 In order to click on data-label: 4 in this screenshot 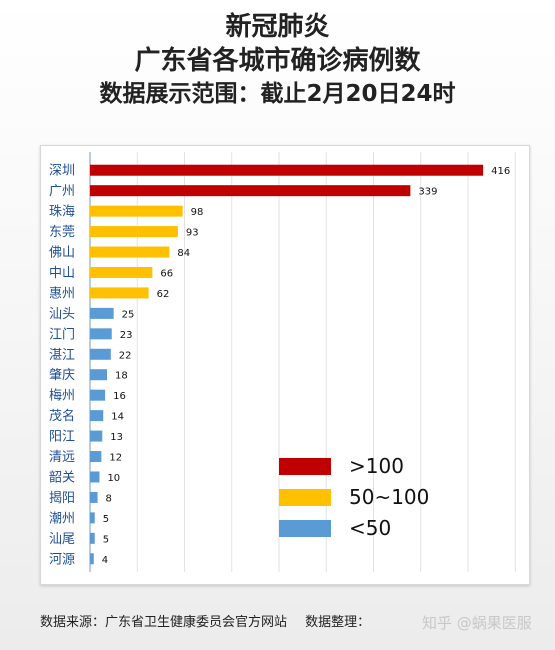, I will do `click(105, 560)`.